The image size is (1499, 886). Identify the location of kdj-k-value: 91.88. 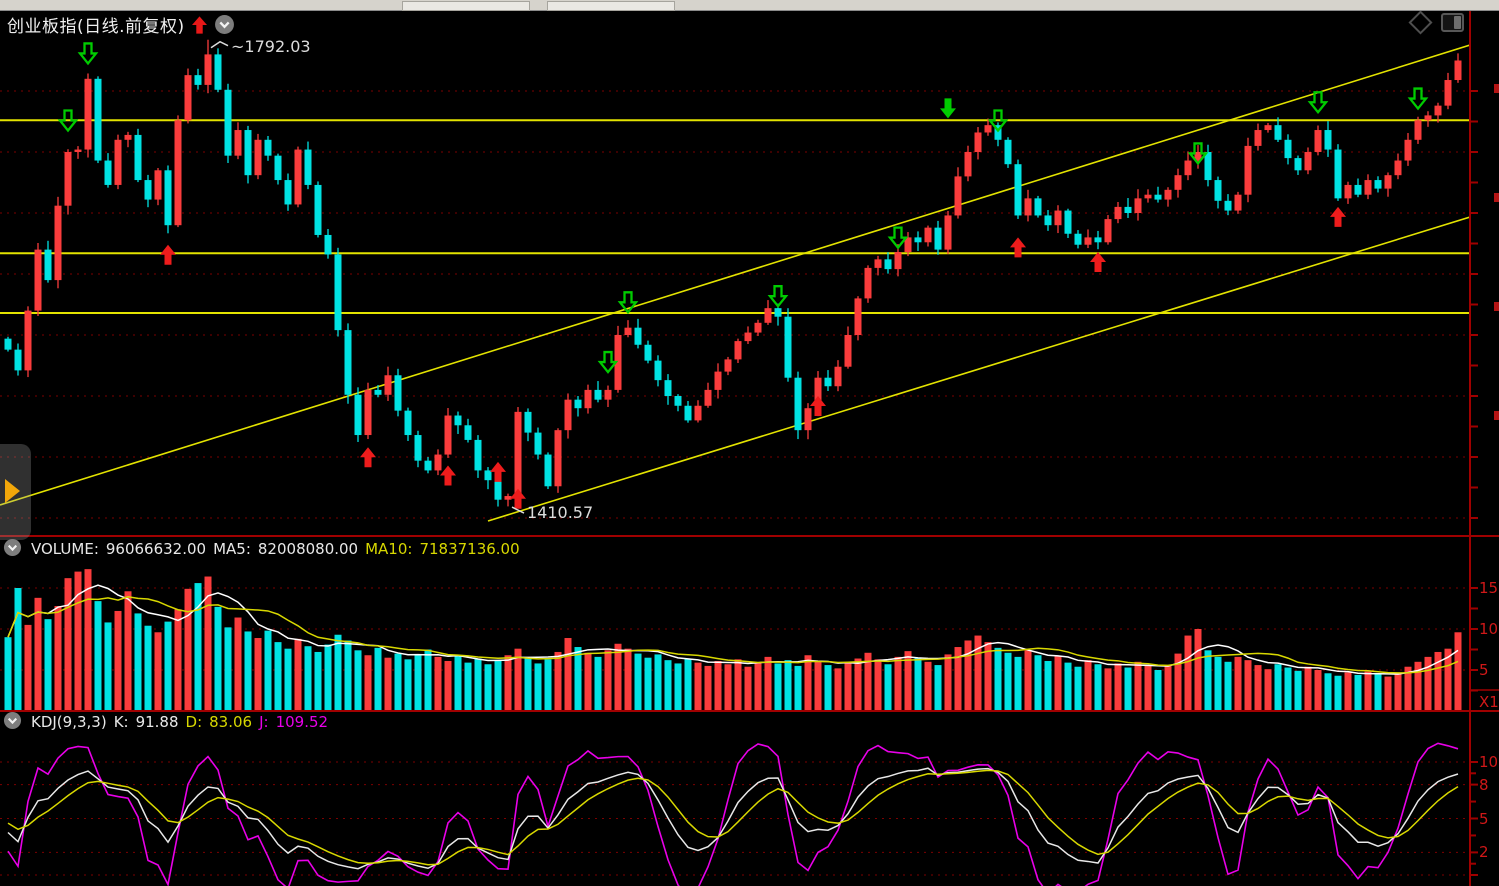
(157, 721).